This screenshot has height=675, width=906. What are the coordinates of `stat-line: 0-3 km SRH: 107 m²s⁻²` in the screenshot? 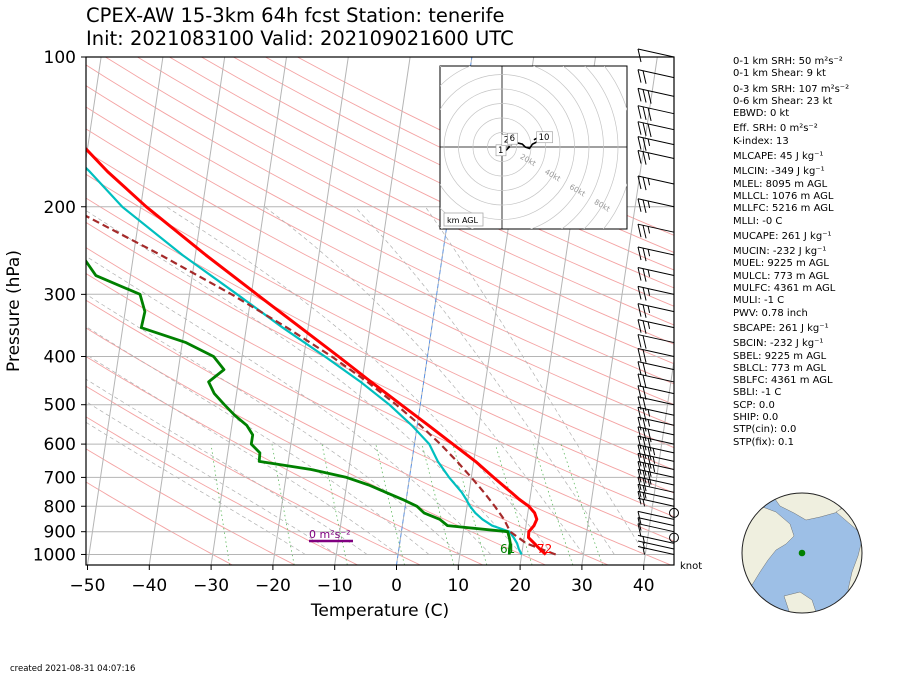 It's located at (791, 89).